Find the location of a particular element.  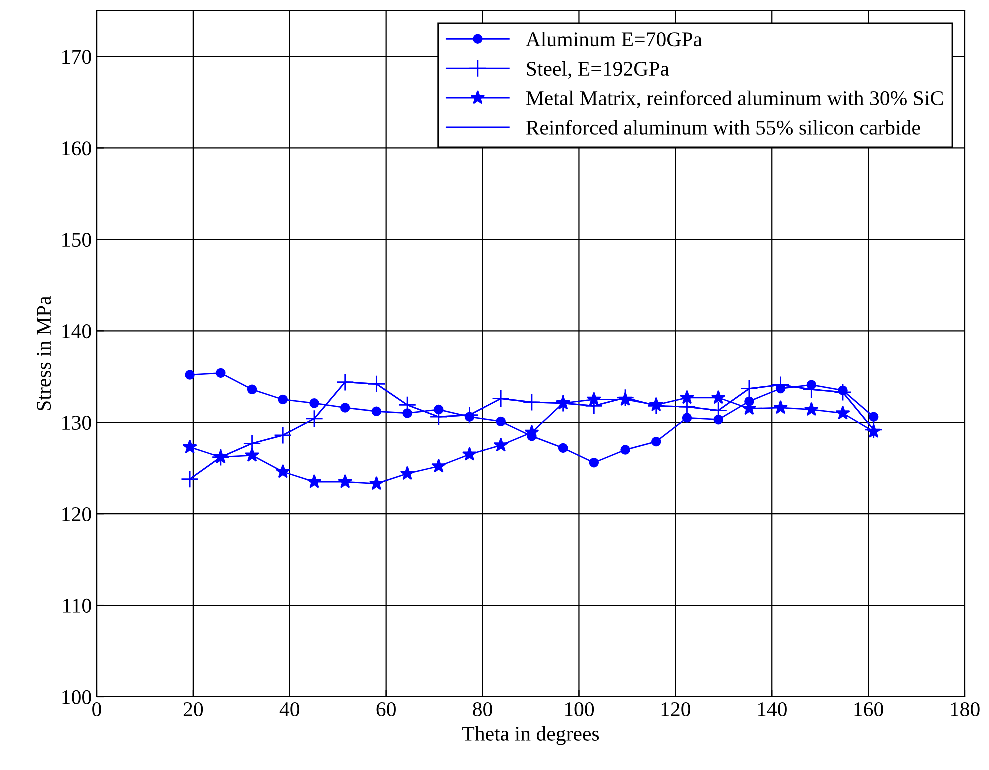

legend-label: Reinforced aluminum with 55% silicon carbide is located at coordinates (723, 127).